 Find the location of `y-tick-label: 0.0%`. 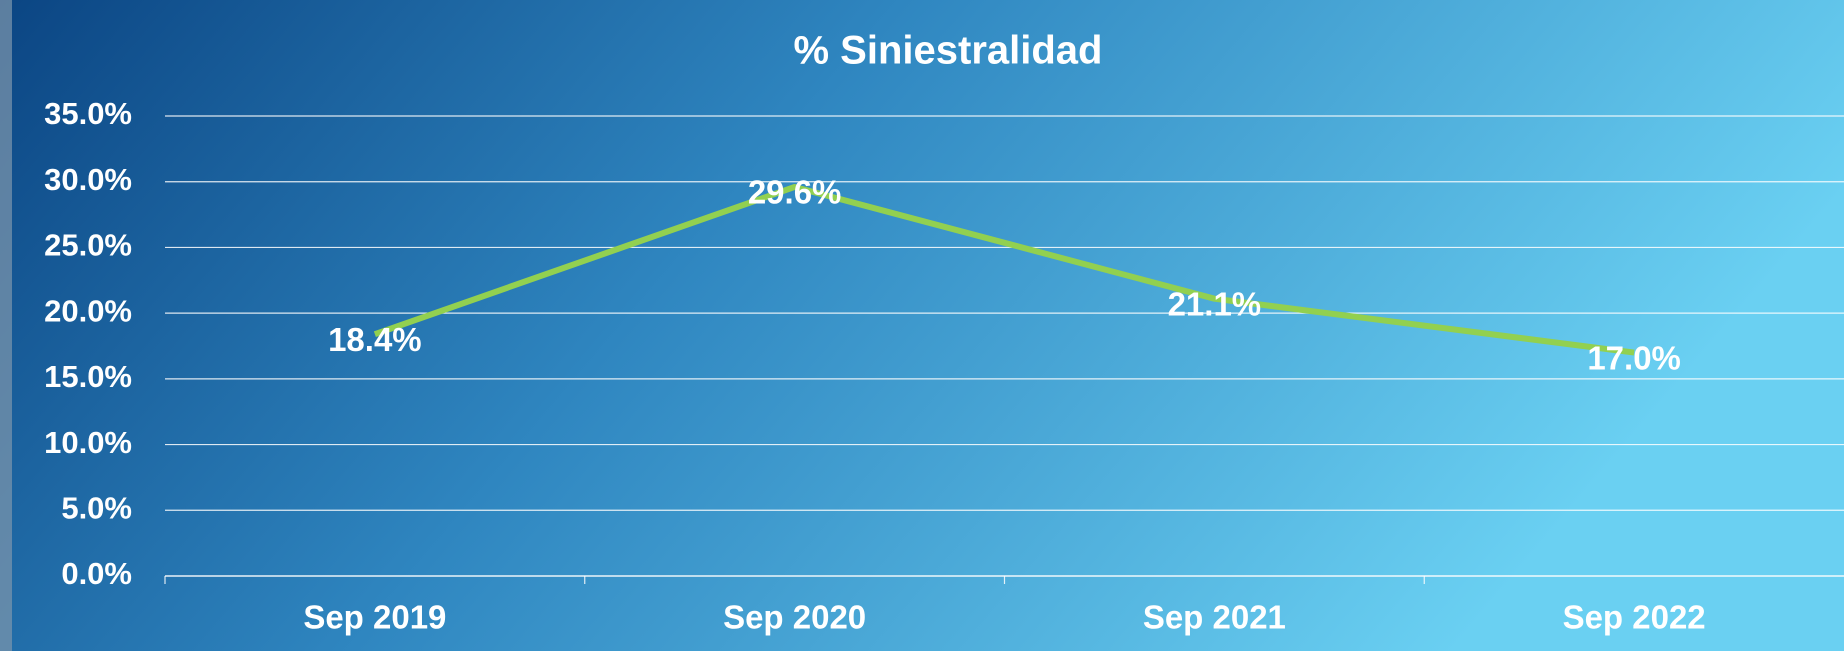

y-tick-label: 0.0% is located at coordinates (96, 573).